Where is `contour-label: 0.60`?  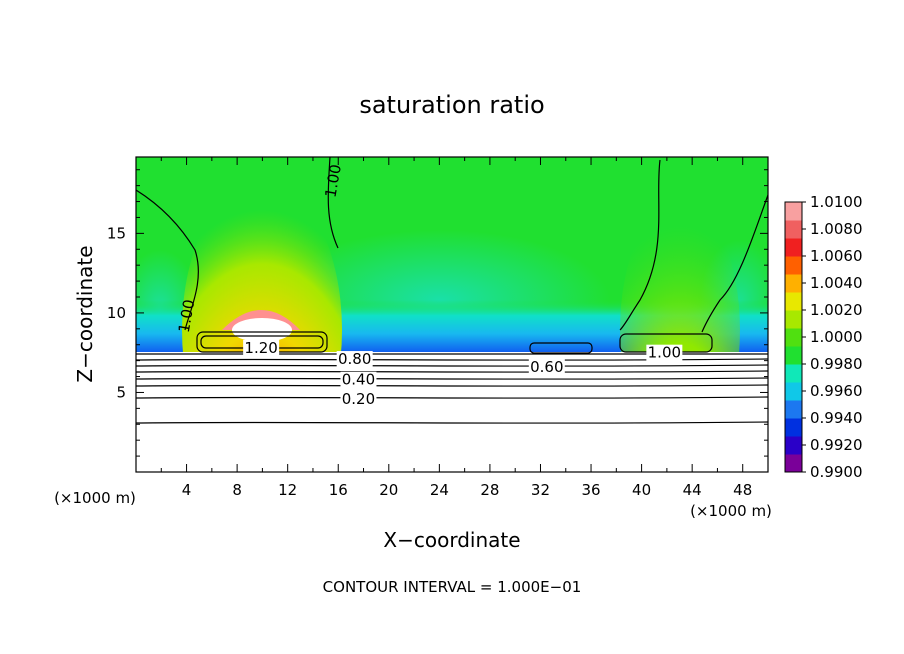
contour-label: 0.60 is located at coordinates (546, 367).